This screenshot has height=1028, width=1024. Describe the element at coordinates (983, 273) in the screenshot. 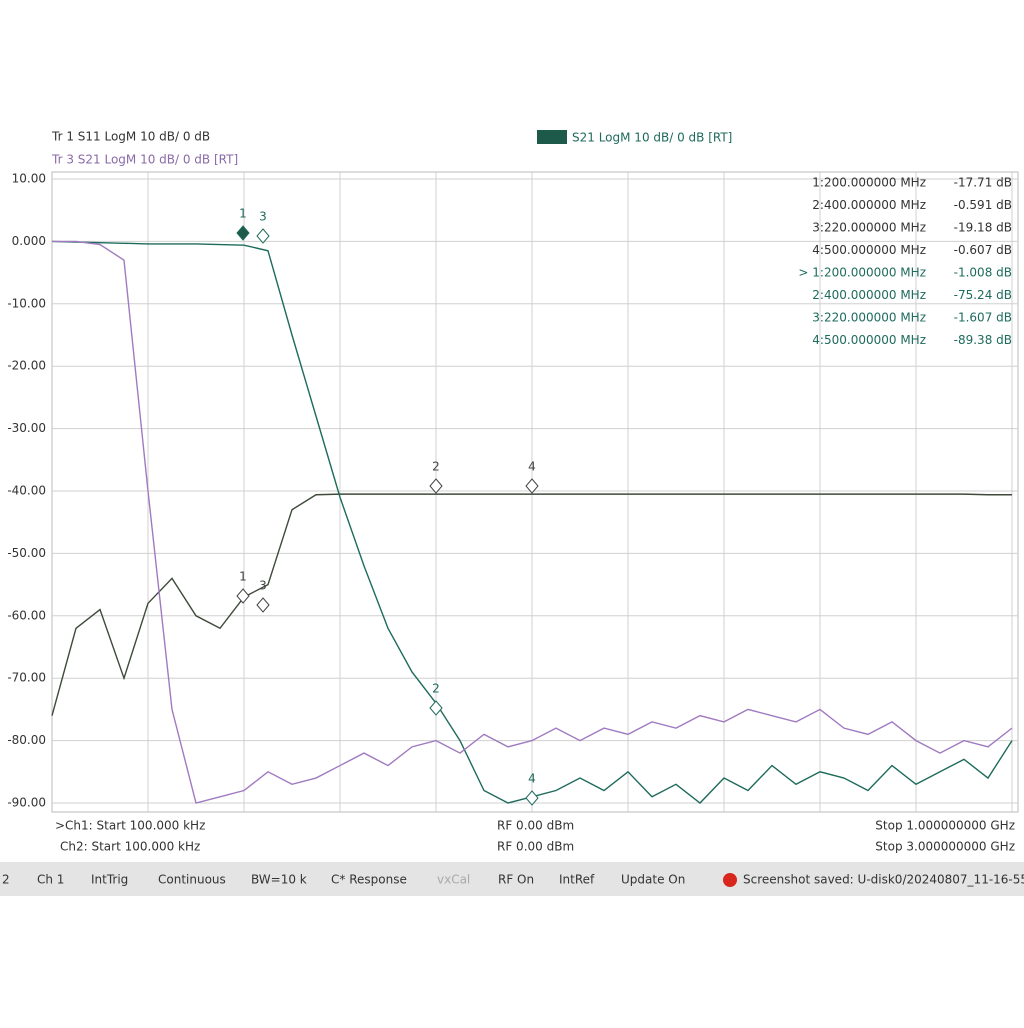

I see `marker-value: -1.008 dB` at that location.